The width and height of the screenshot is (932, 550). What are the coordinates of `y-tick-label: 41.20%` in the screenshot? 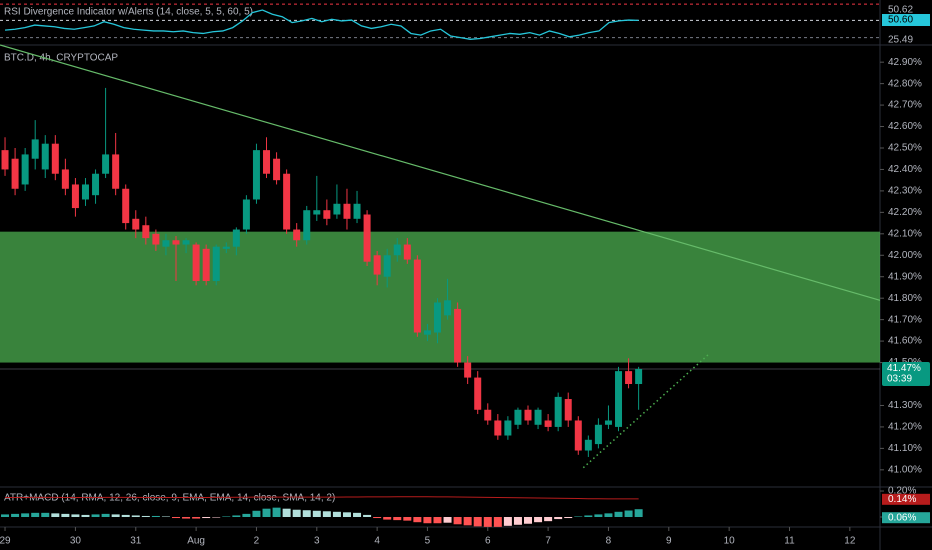 It's located at (905, 427).